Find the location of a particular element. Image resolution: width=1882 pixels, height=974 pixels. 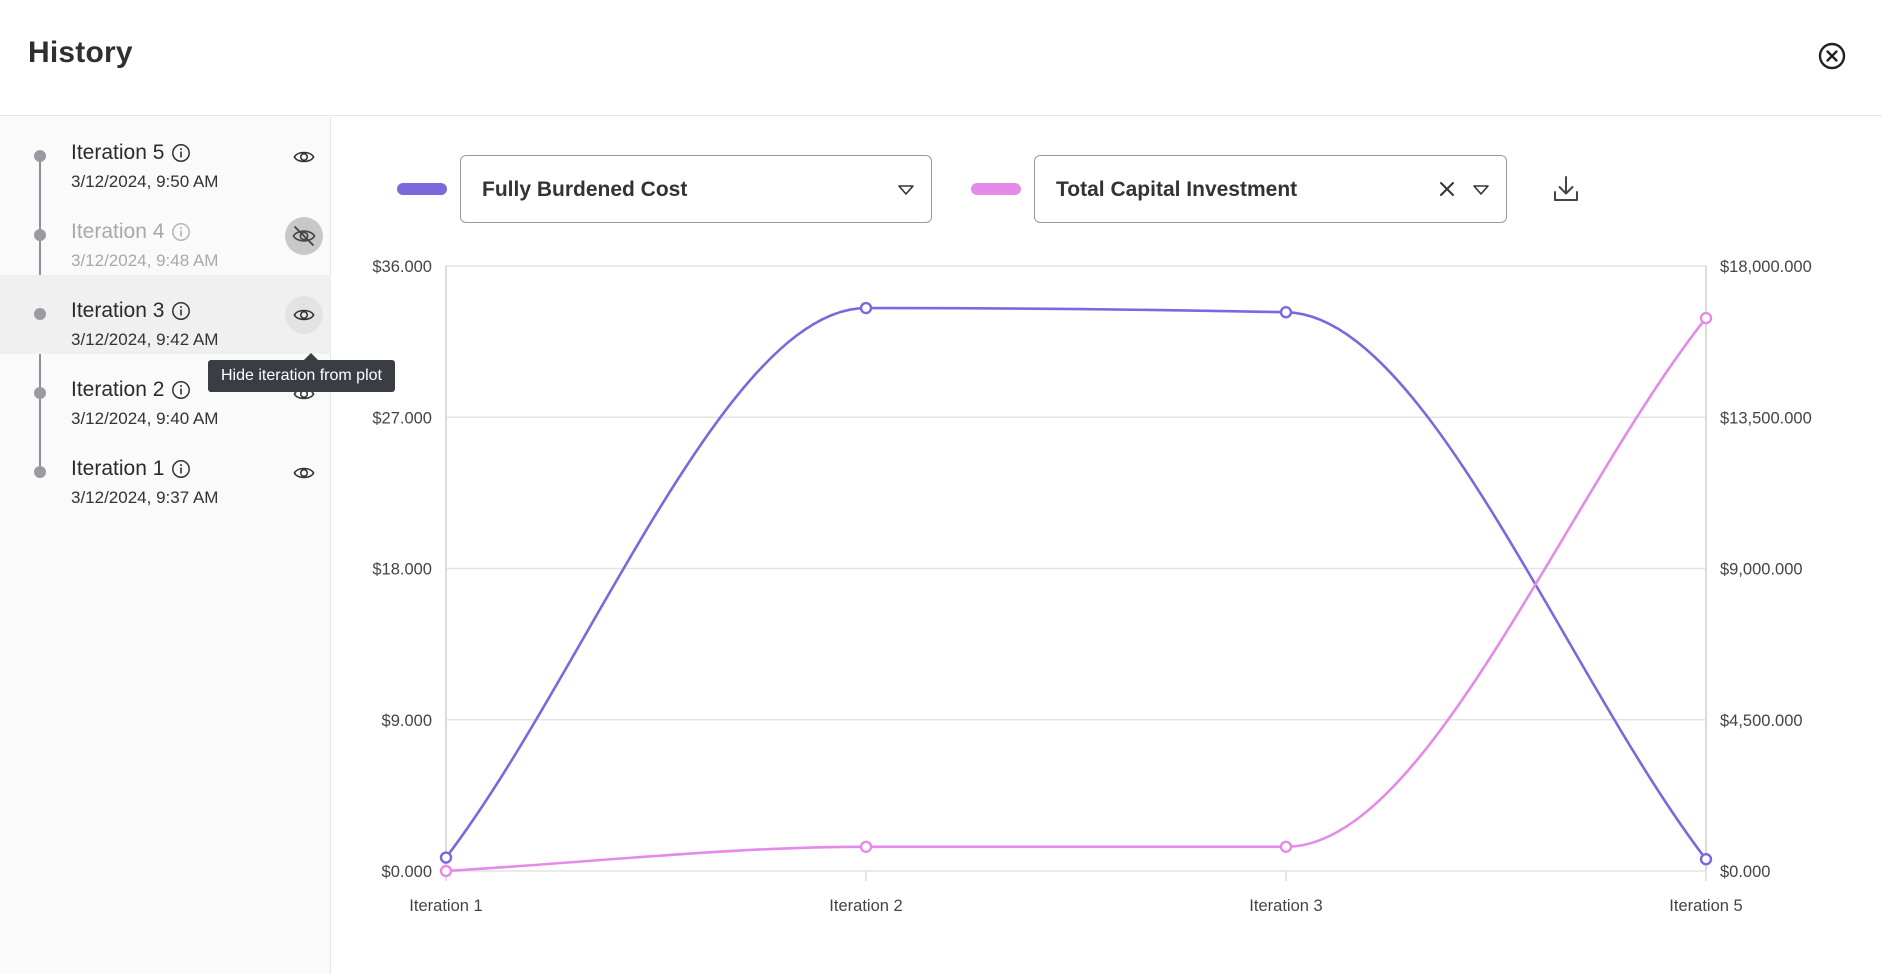

y-right-tick-label: $0.000 is located at coordinates (1745, 872).